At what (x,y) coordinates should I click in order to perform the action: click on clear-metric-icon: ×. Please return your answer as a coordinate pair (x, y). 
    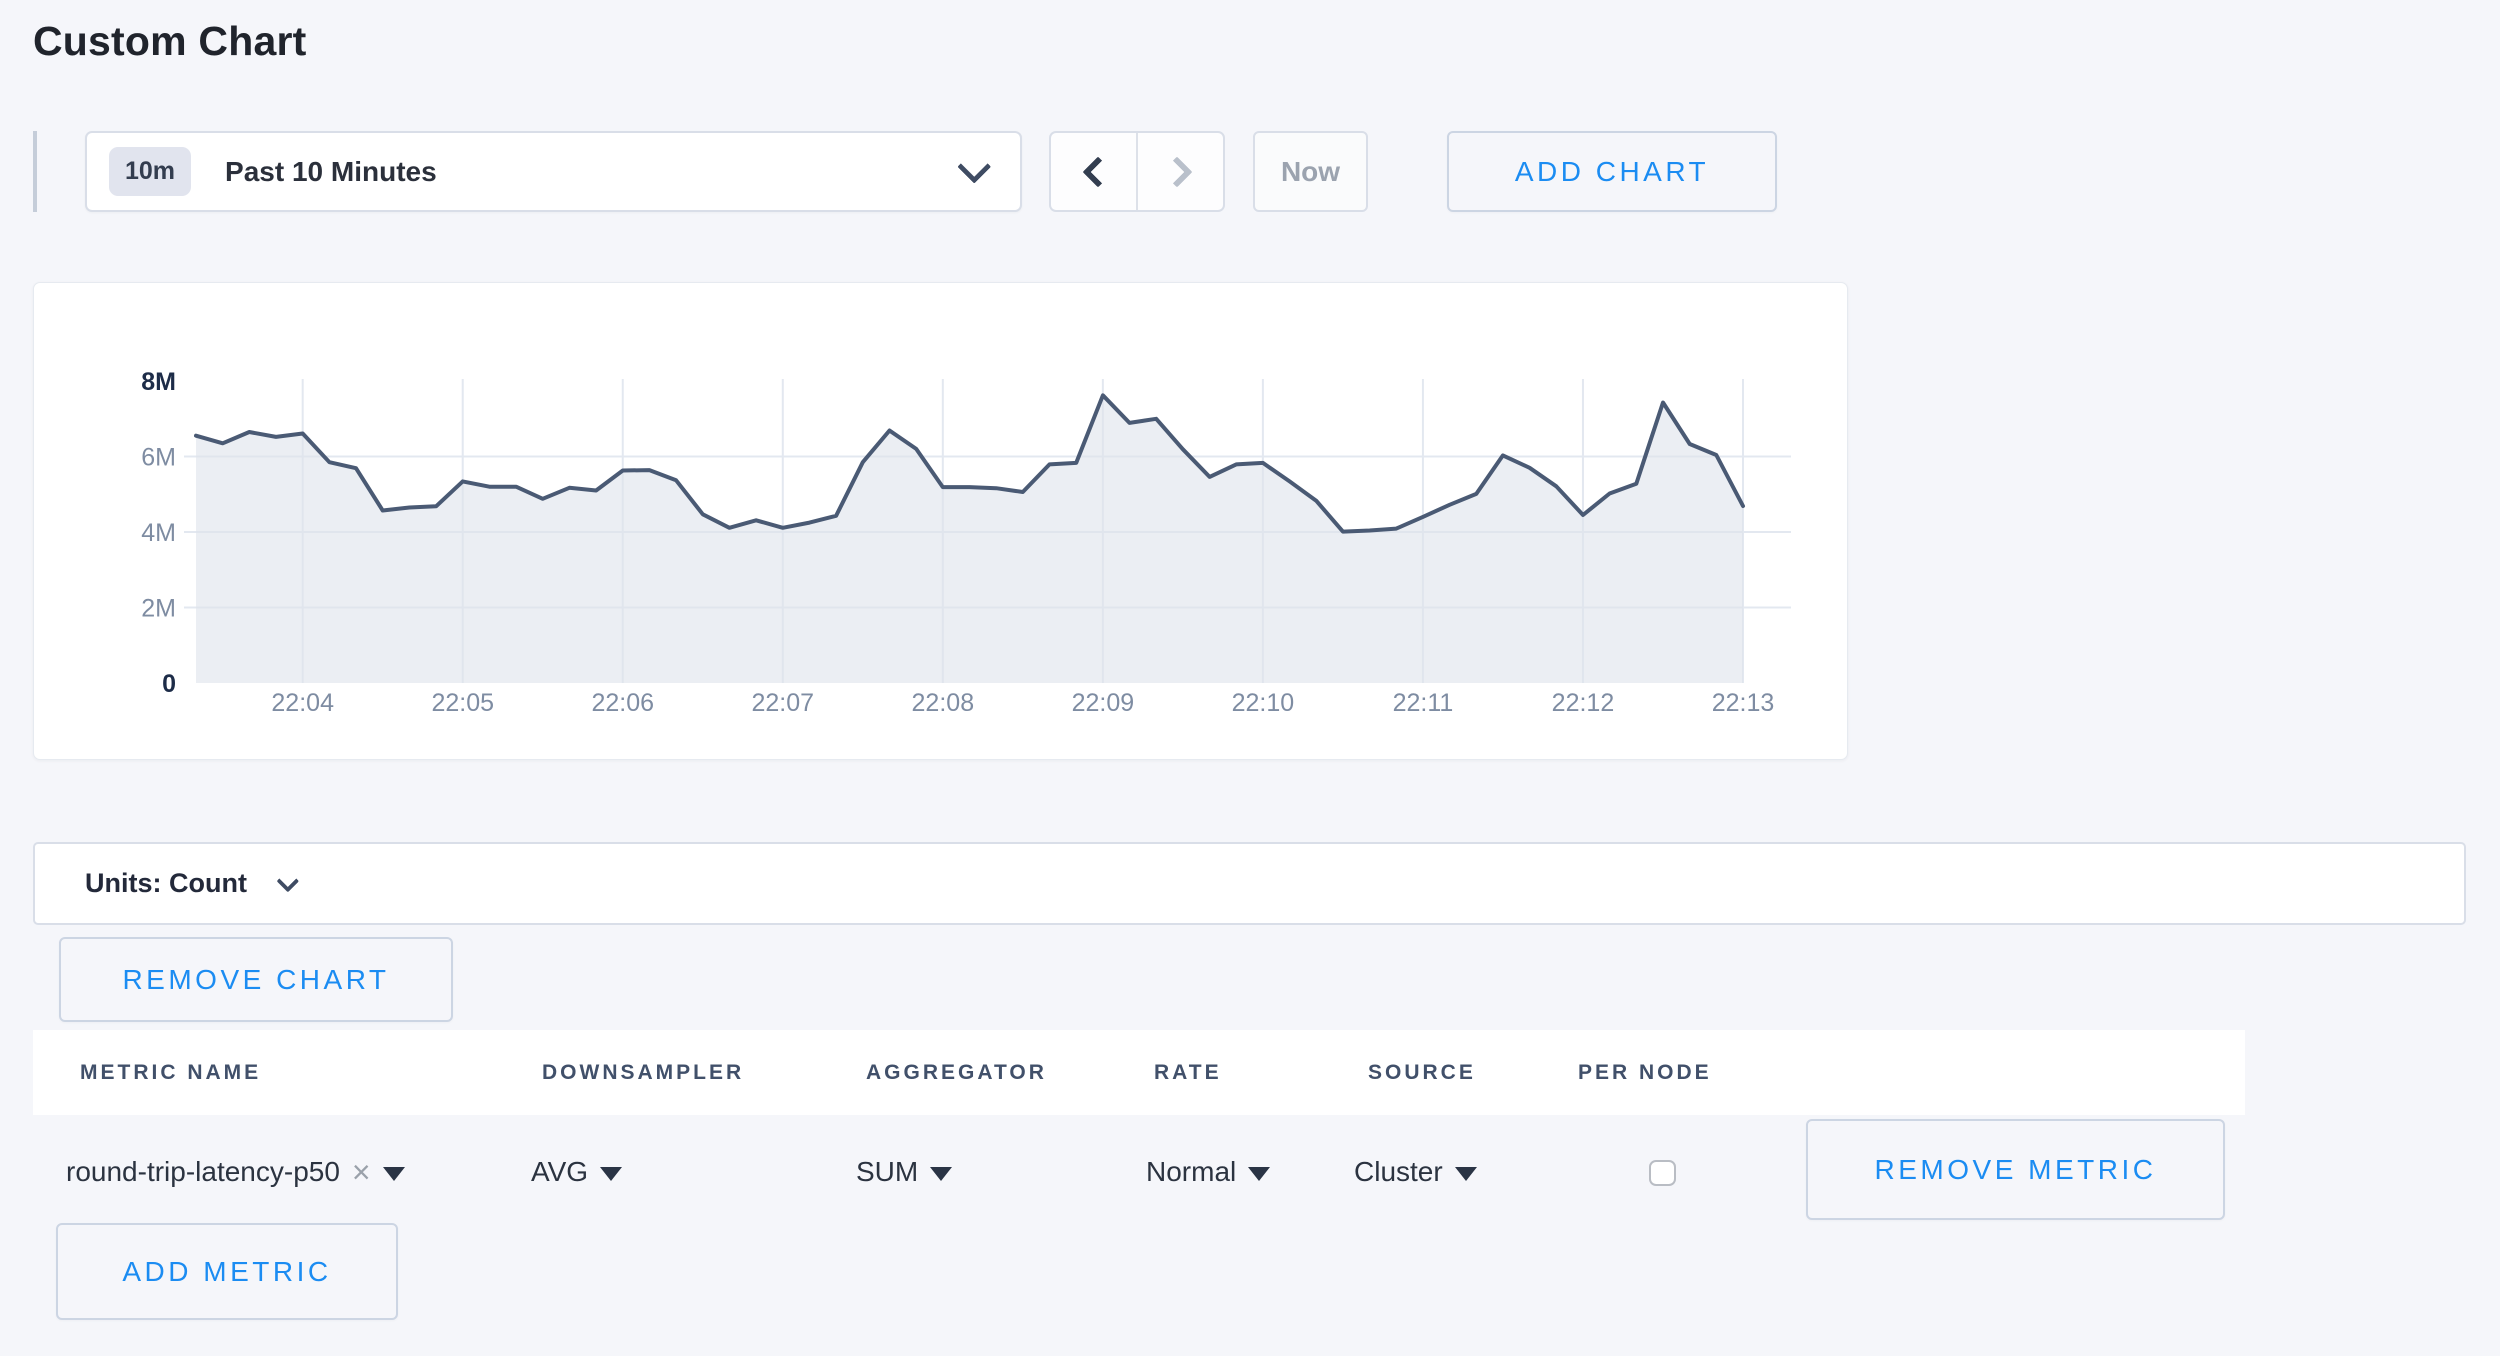
    Looking at the image, I should click on (361, 1172).